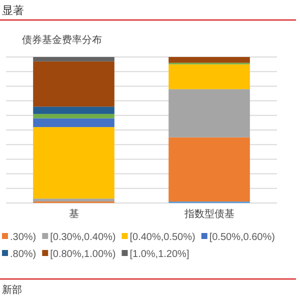 The image size is (300, 300). I want to click on legend-item: .30%), so click(19, 237).